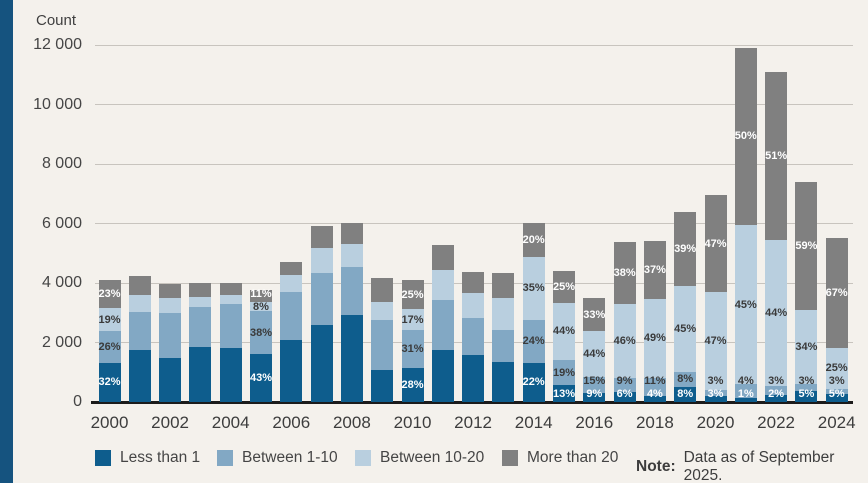 Image resolution: width=868 pixels, height=483 pixels. Describe the element at coordinates (745, 304) in the screenshot. I see `bar-percentage-label: 45%` at that location.